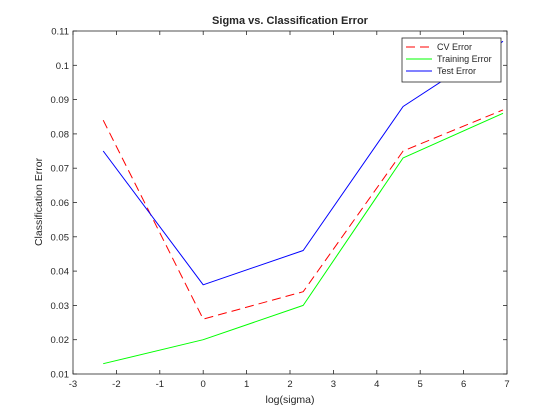 This screenshot has width=560, height=420. I want to click on y-tick-label: 0.01, so click(60, 375).